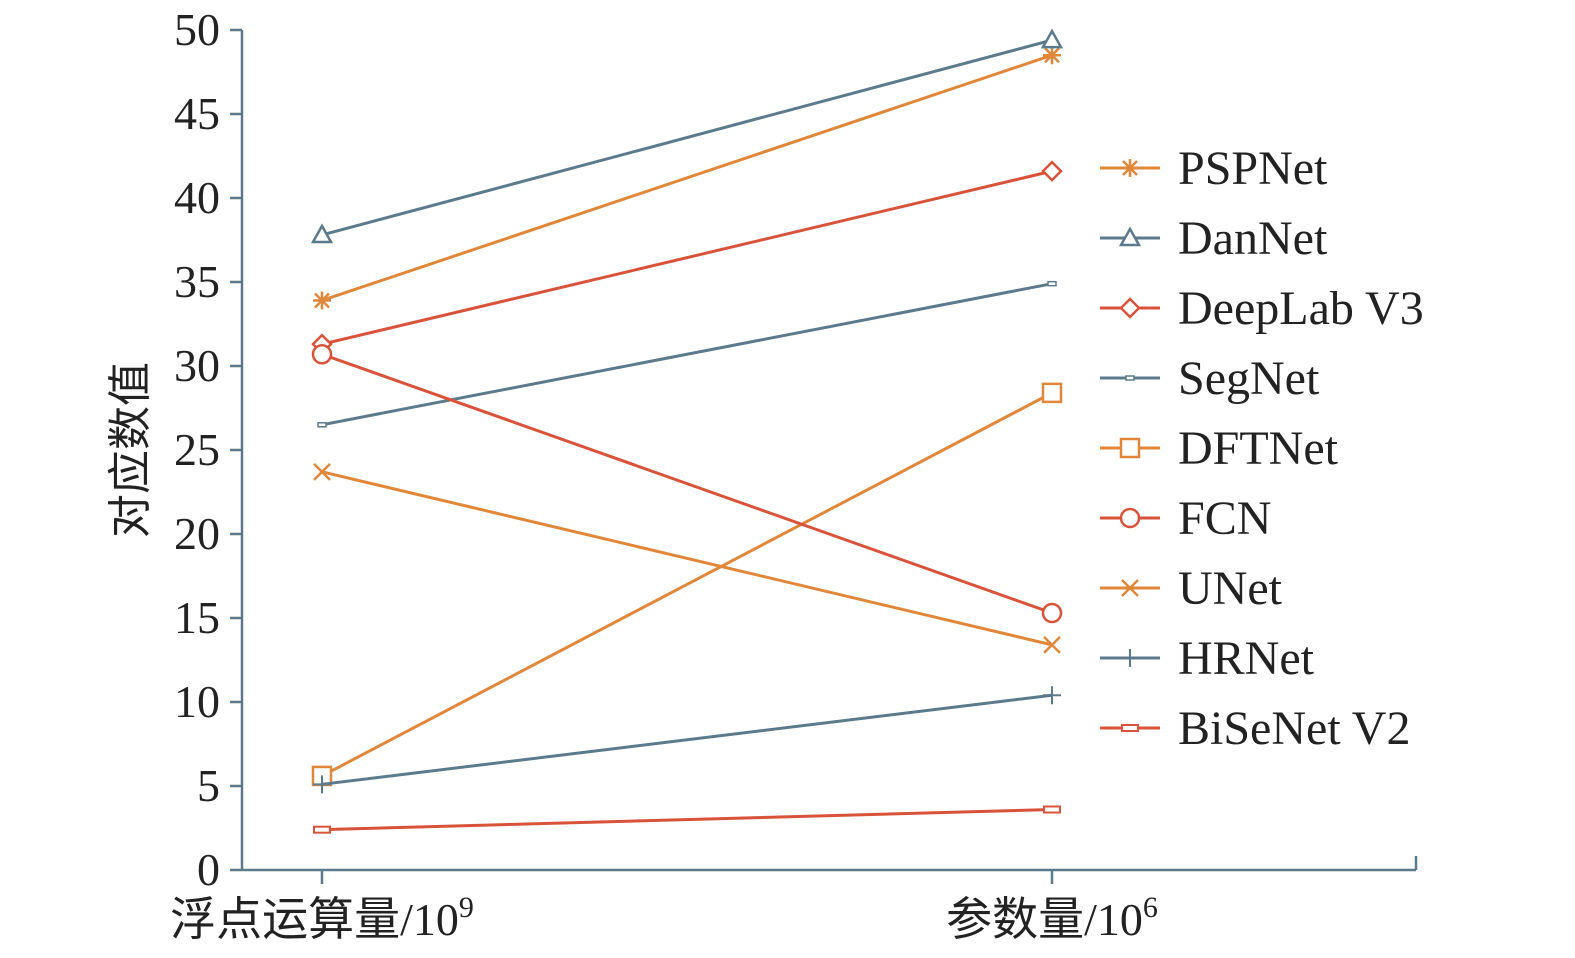  What do you see at coordinates (130, 450) in the screenshot?
I see `y-axis-label: 对应数值` at bounding box center [130, 450].